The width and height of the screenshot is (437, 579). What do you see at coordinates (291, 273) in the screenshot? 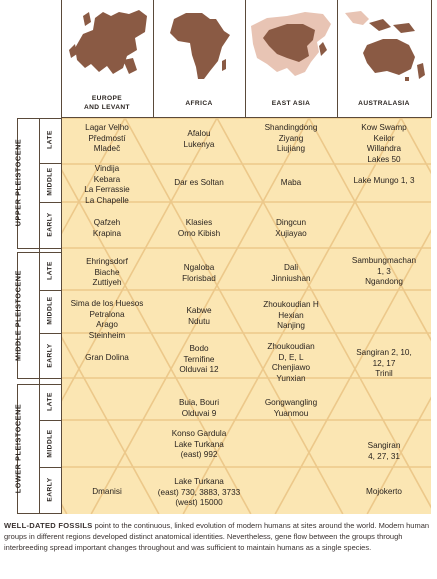
I see `cell-middle-late-eastasia: Dali Jinniushan` at bounding box center [291, 273].